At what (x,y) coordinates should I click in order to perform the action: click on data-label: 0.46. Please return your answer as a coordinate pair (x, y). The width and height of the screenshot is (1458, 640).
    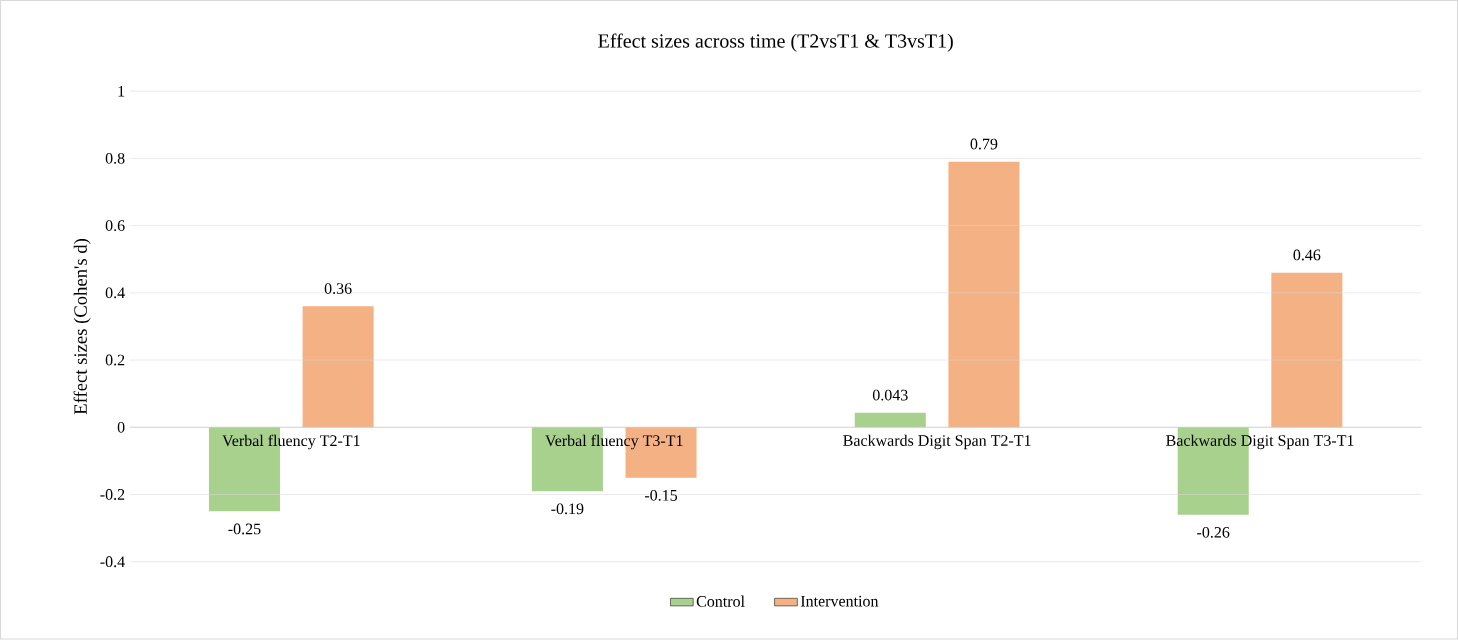
    Looking at the image, I should click on (1307, 255).